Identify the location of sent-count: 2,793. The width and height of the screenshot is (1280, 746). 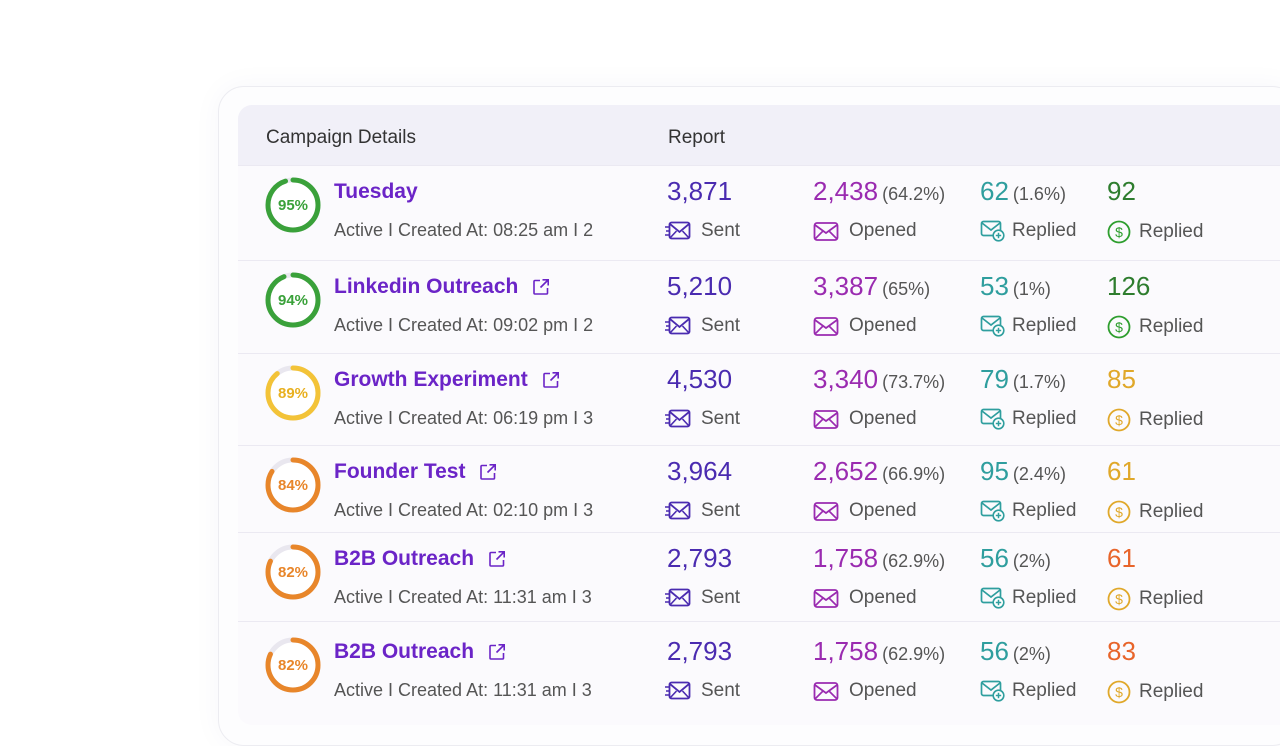
(700, 651).